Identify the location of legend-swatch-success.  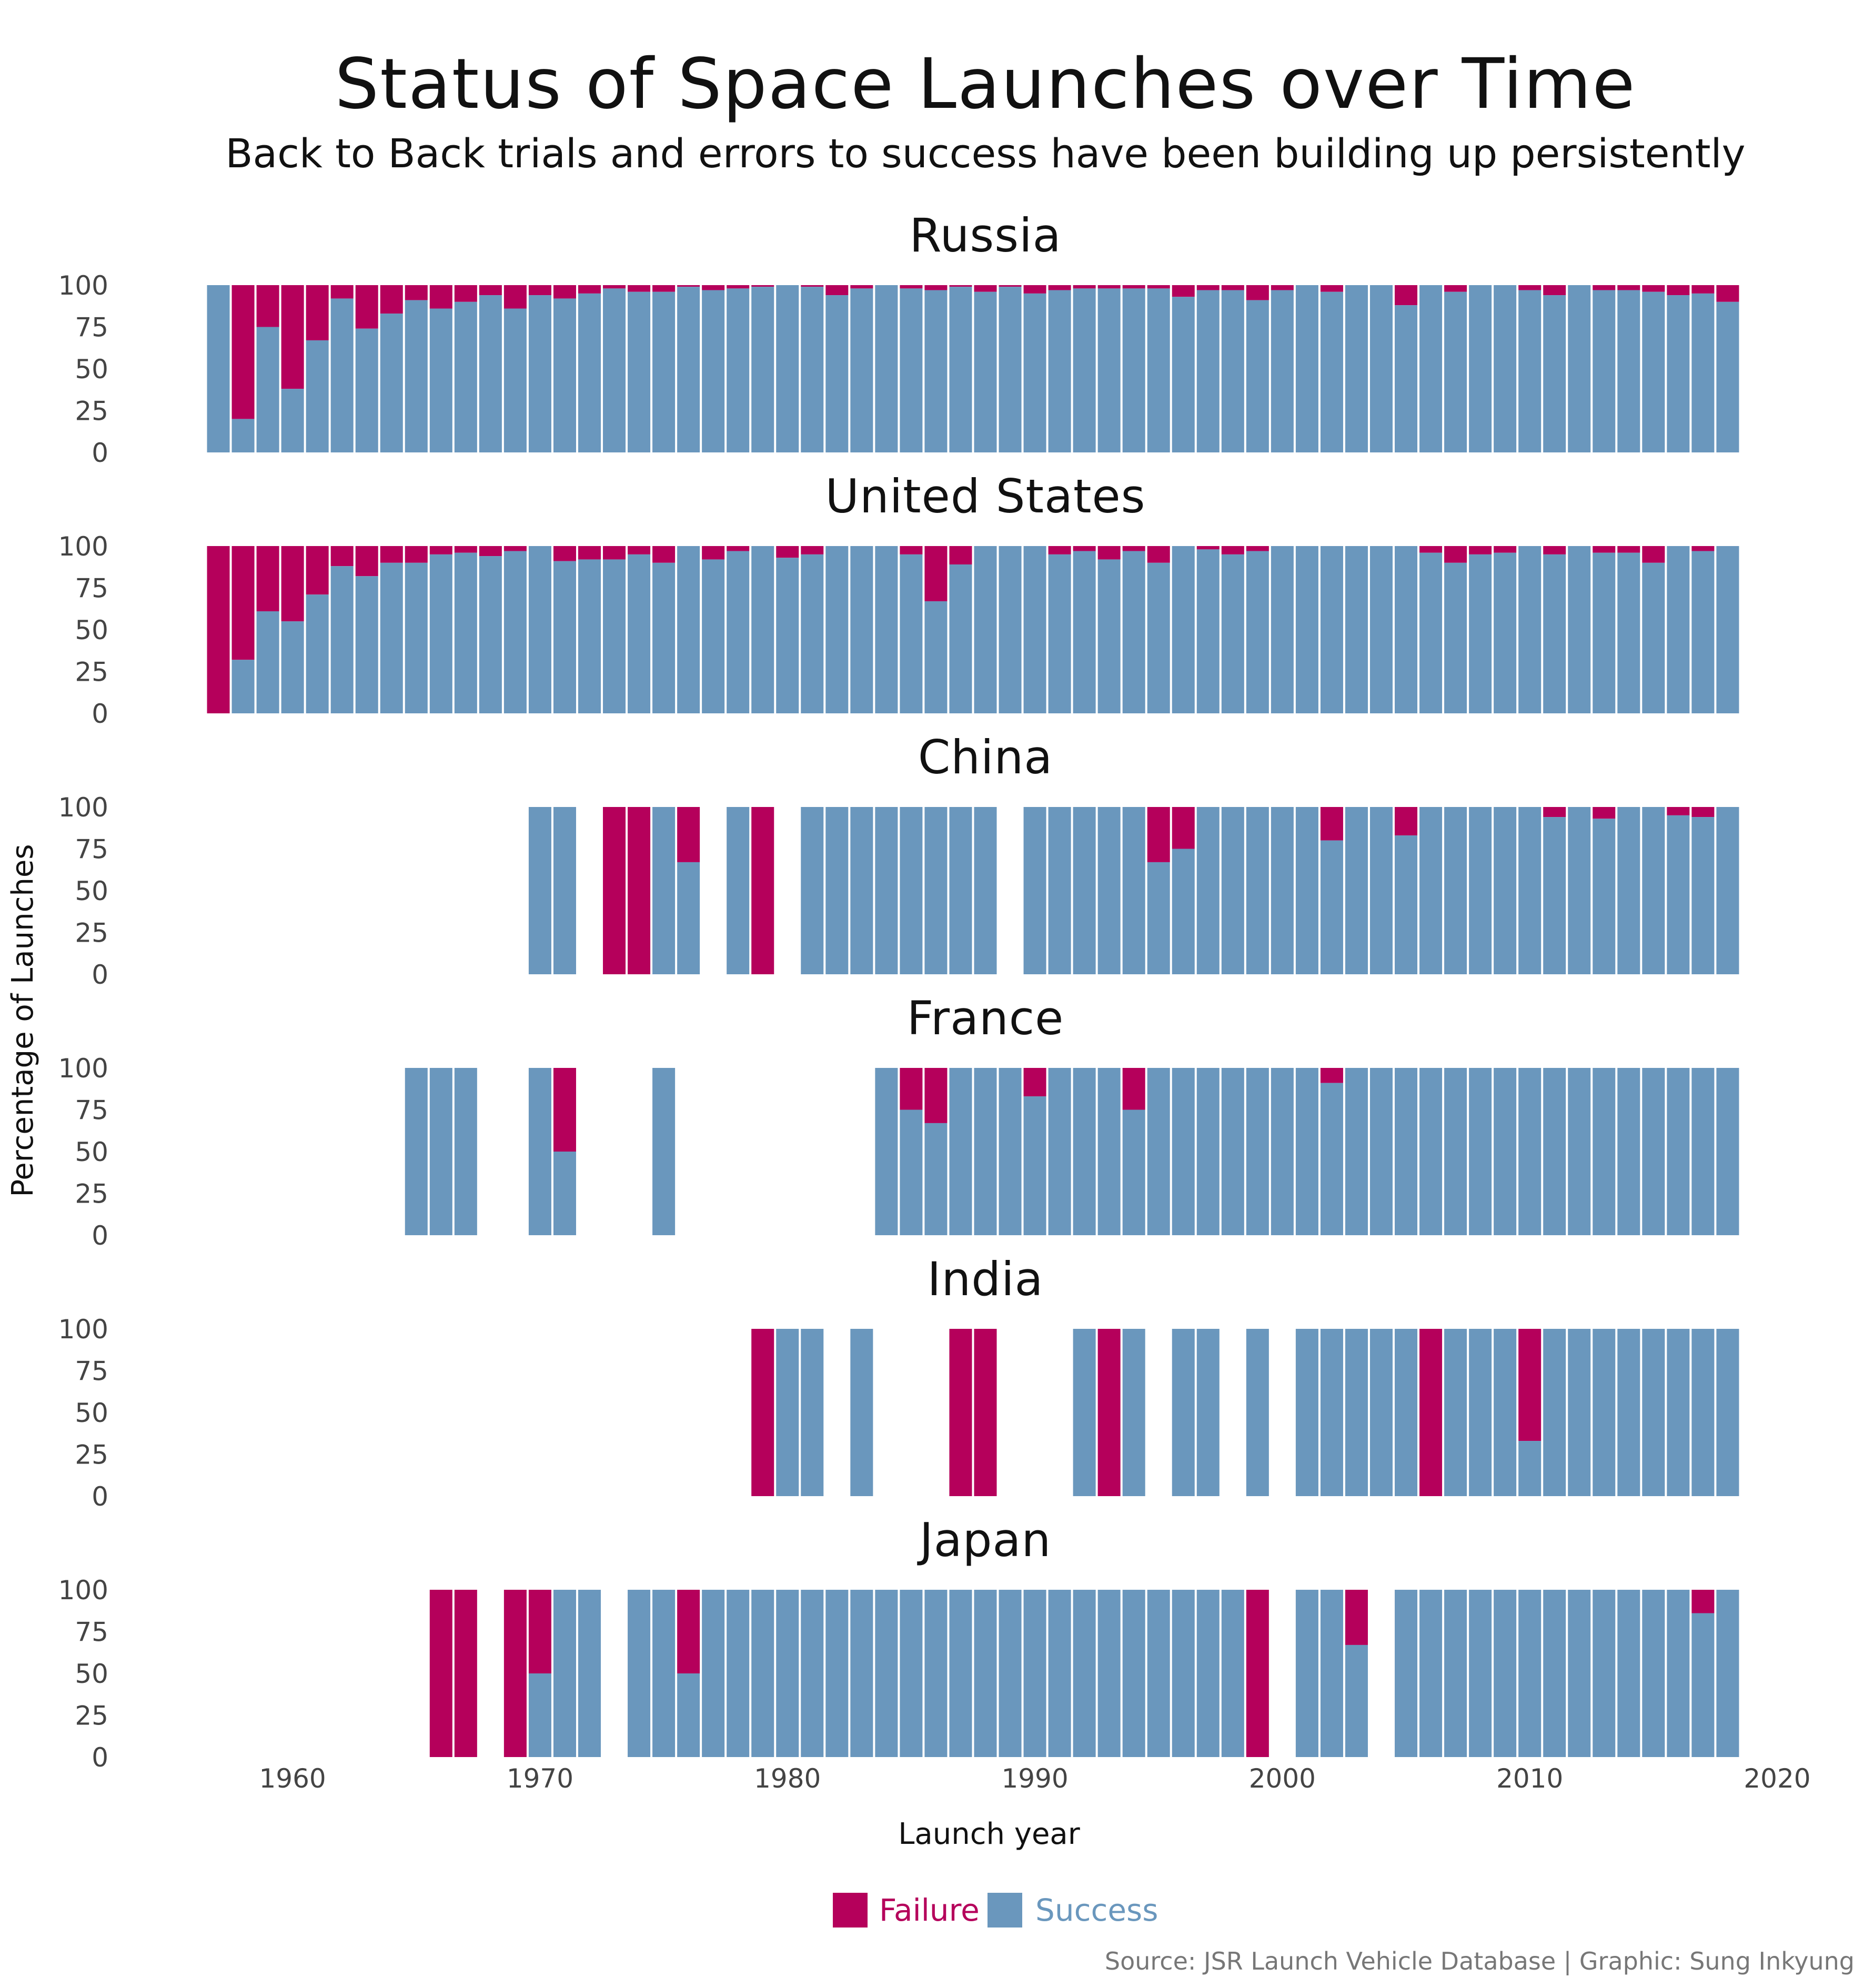
(1005, 1911).